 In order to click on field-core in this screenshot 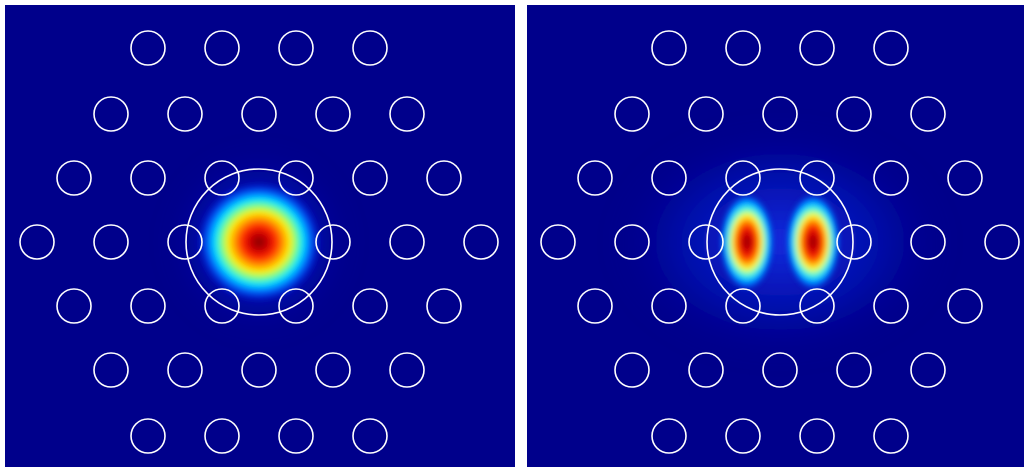, I will do `click(259, 242)`.